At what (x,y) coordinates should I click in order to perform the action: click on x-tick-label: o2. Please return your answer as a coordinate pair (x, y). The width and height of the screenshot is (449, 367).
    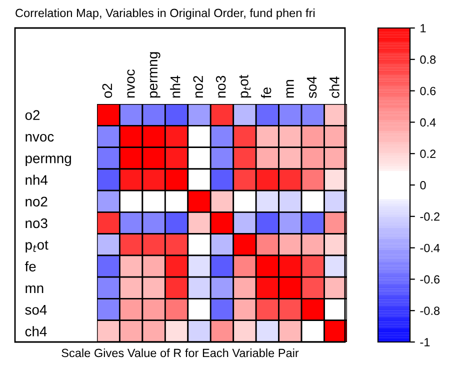
    Looking at the image, I should click on (107, 91).